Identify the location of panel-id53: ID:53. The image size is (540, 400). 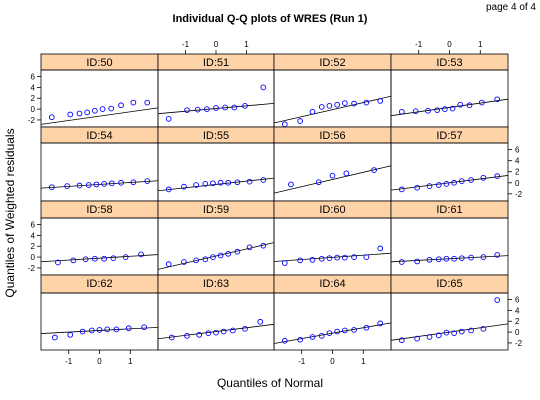
(449, 89).